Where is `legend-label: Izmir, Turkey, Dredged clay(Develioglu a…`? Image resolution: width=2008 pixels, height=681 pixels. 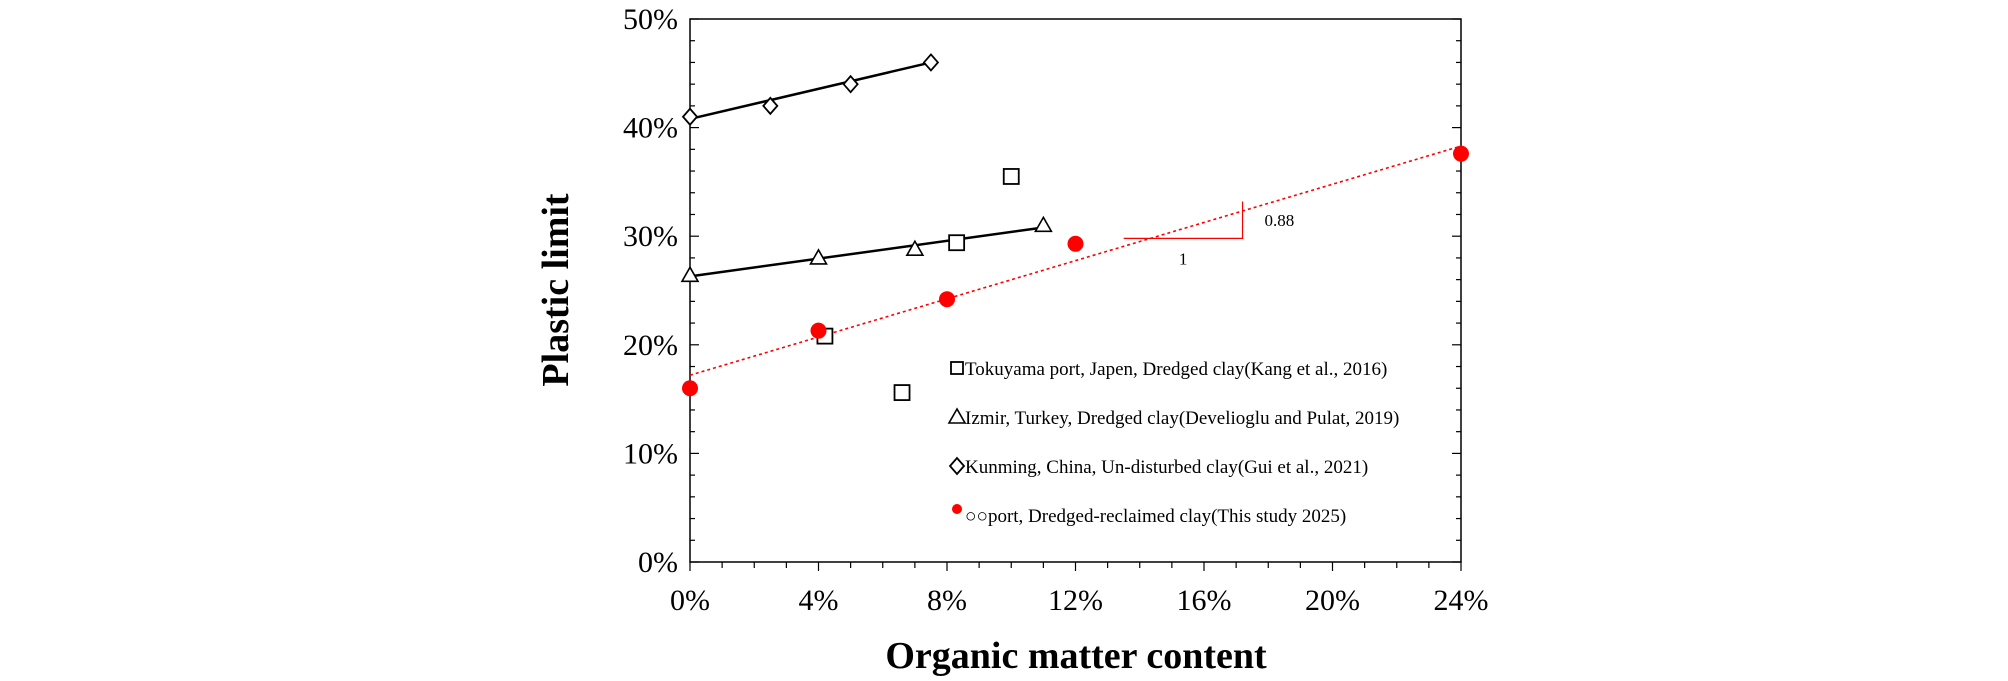 legend-label: Izmir, Turkey, Dredged clay(Develioglu a… is located at coordinates (1182, 418).